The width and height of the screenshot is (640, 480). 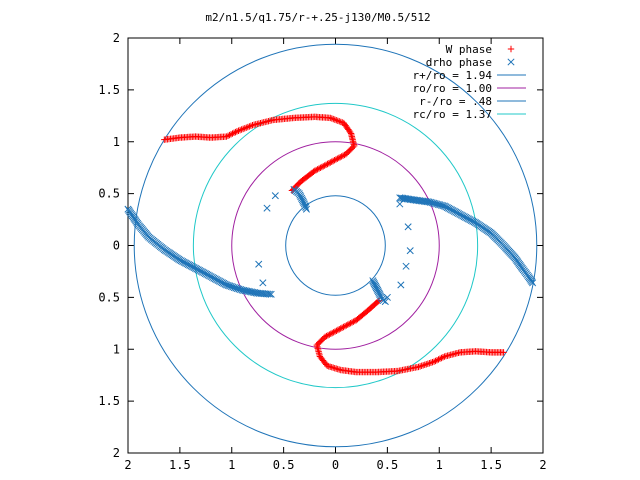 What do you see at coordinates (109, 194) in the screenshot?
I see `y-tick-label: 0.5` at bounding box center [109, 194].